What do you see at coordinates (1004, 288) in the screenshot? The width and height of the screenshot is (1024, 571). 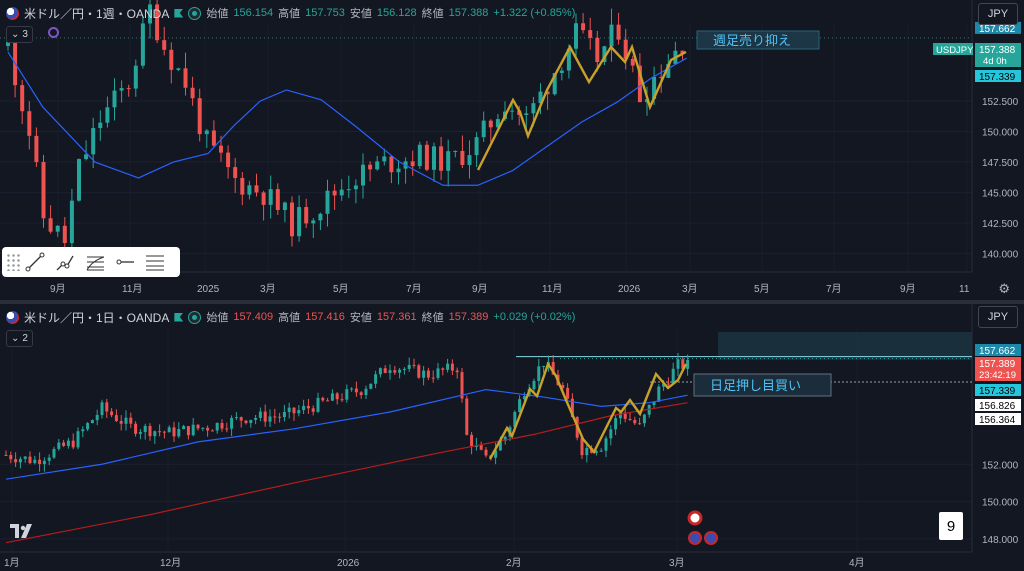 I see `gear-icon: ⚙` at bounding box center [1004, 288].